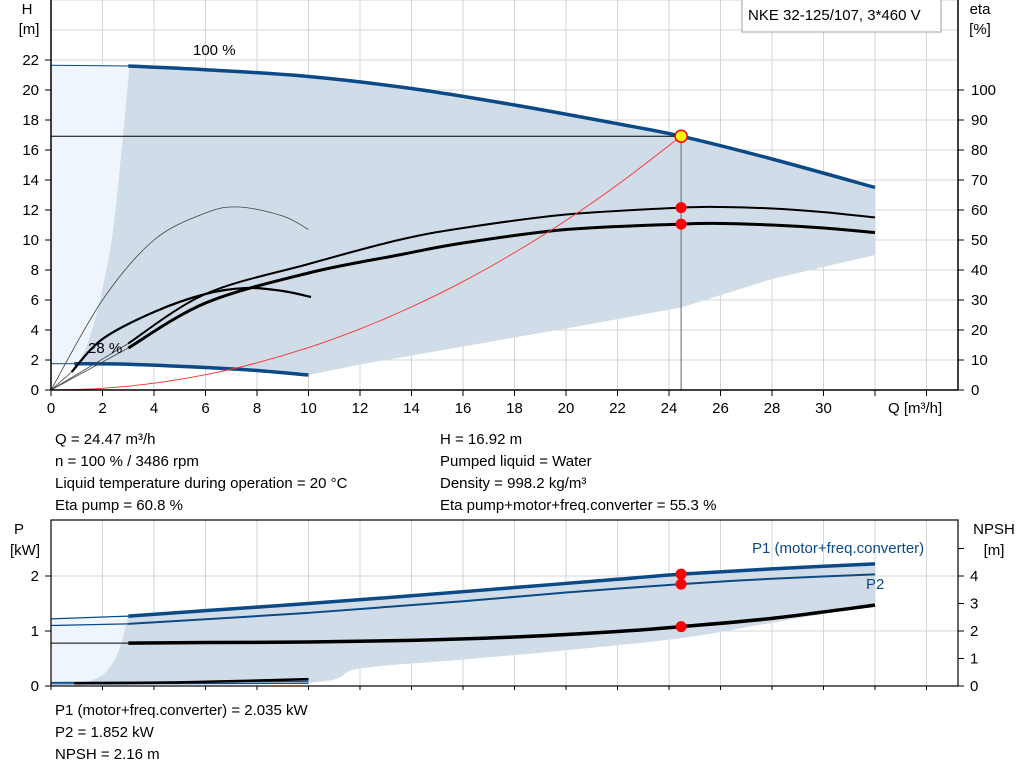 The image size is (1024, 781). Describe the element at coordinates (154, 408) in the screenshot. I see `x-tick-label: 4` at that location.